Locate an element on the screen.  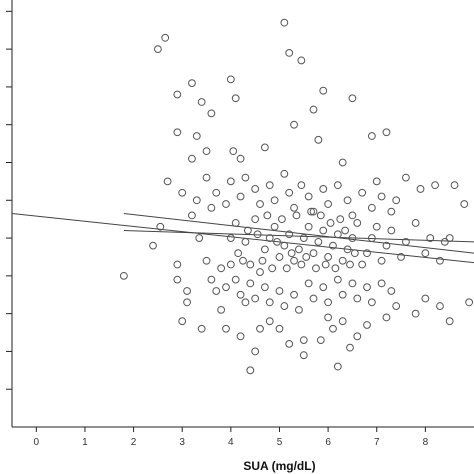
x-tick-label: 0 is located at coordinates (37, 442).